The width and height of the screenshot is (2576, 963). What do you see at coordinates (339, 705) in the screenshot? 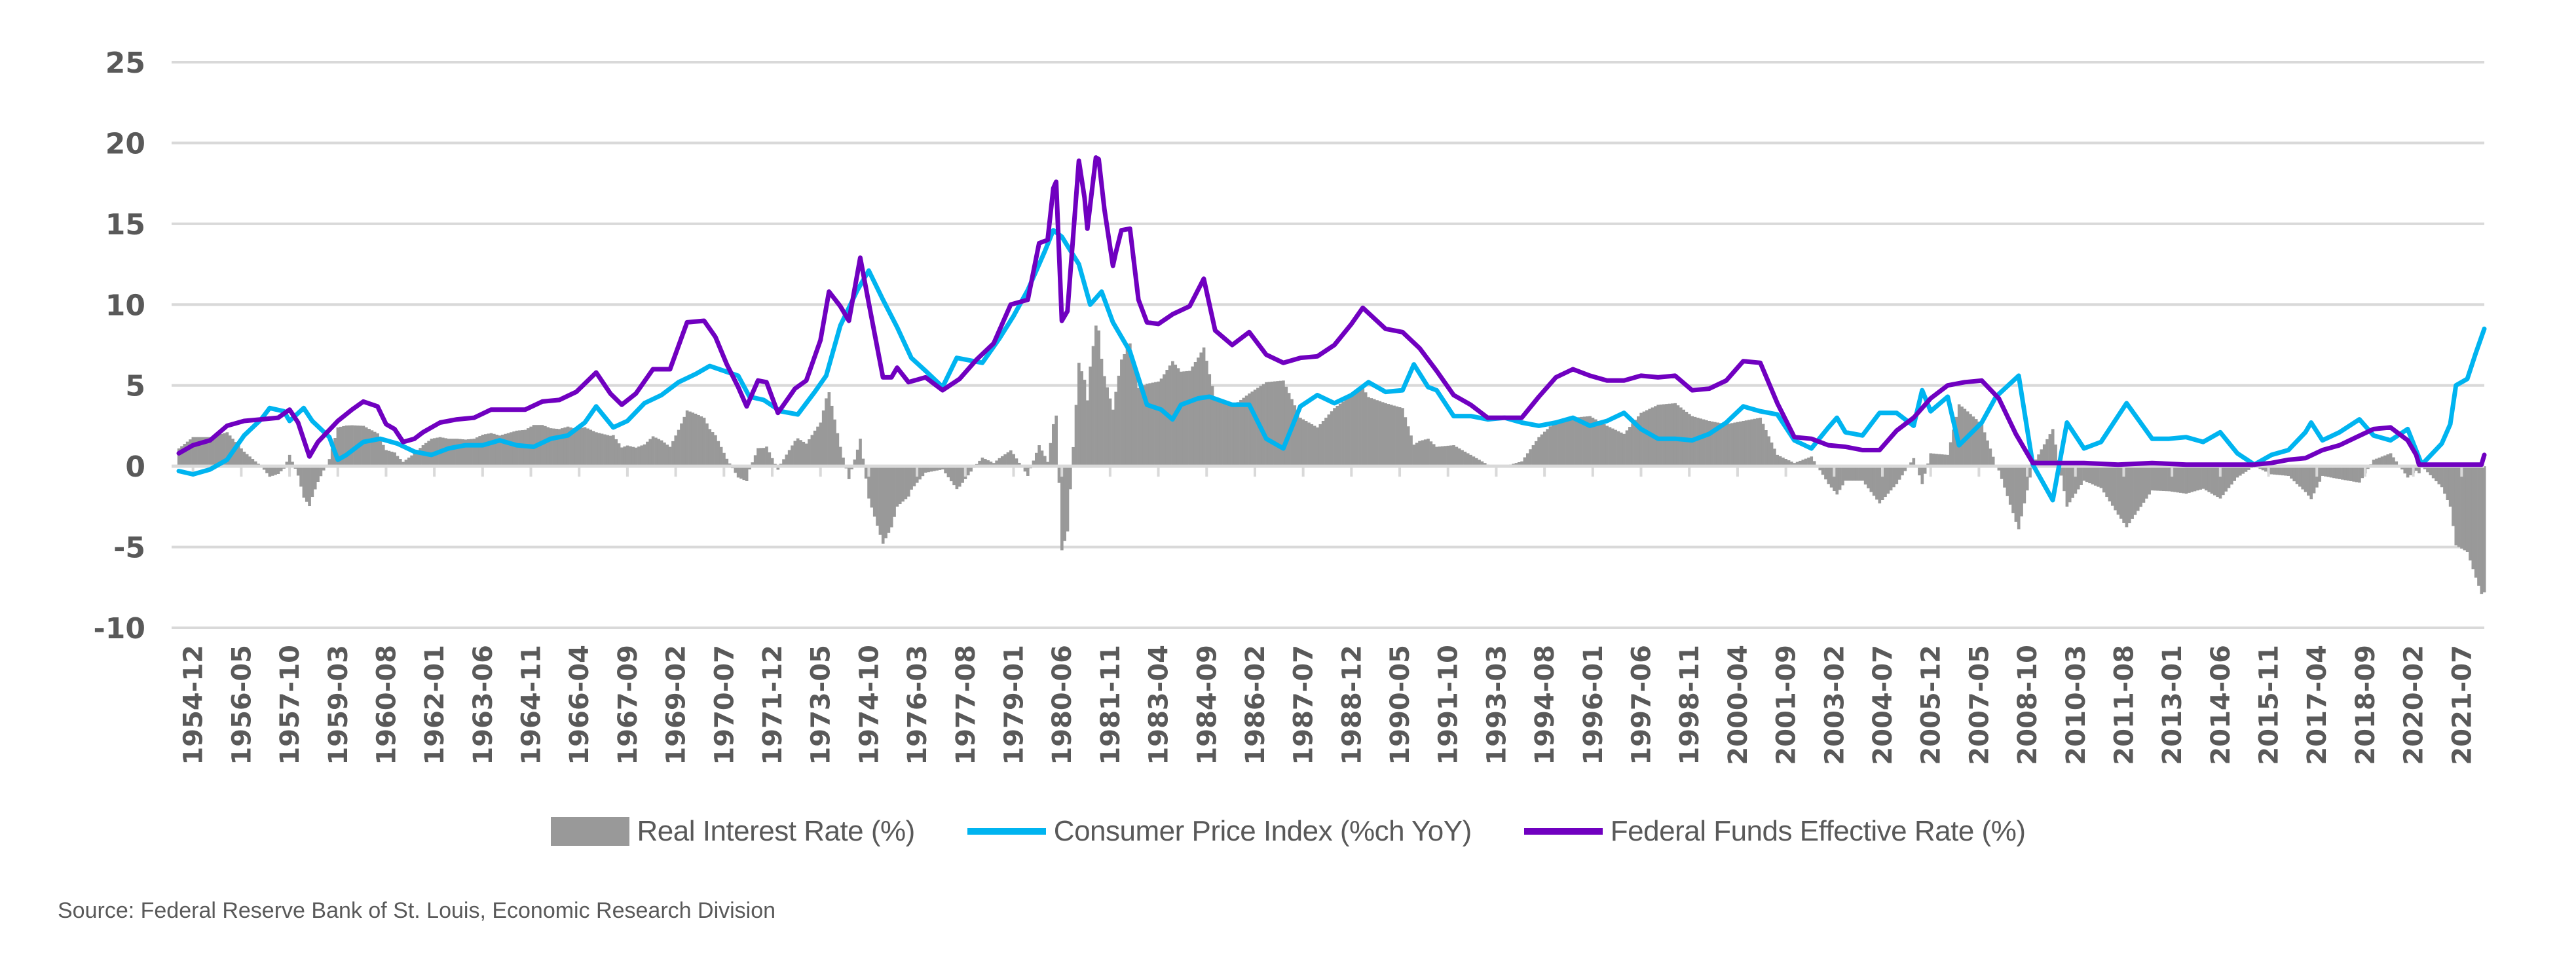
I see `x-tick-label: 1959-03` at bounding box center [339, 705].